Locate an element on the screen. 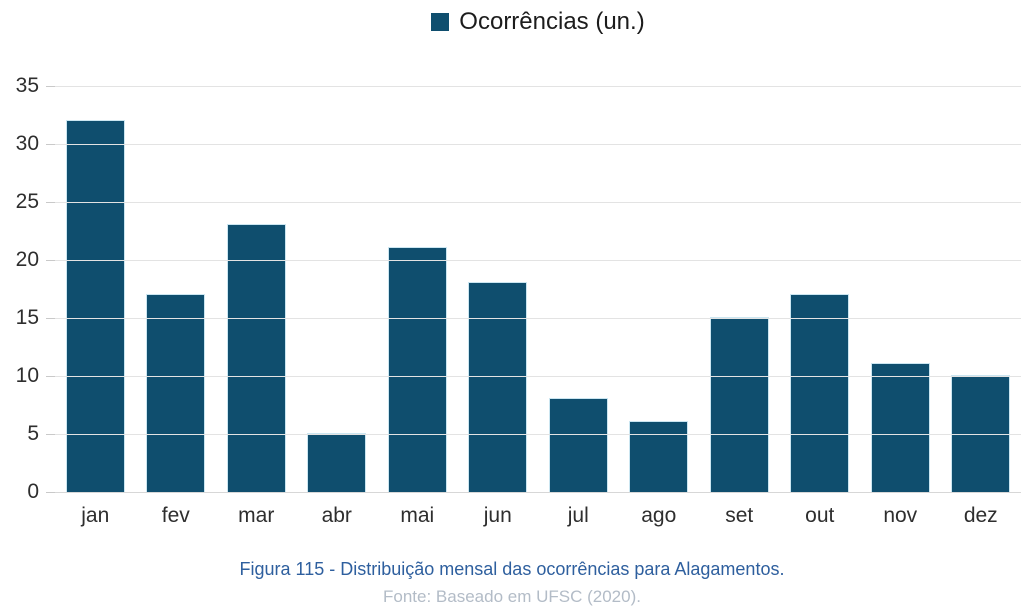  bar-fev is located at coordinates (176, 393).